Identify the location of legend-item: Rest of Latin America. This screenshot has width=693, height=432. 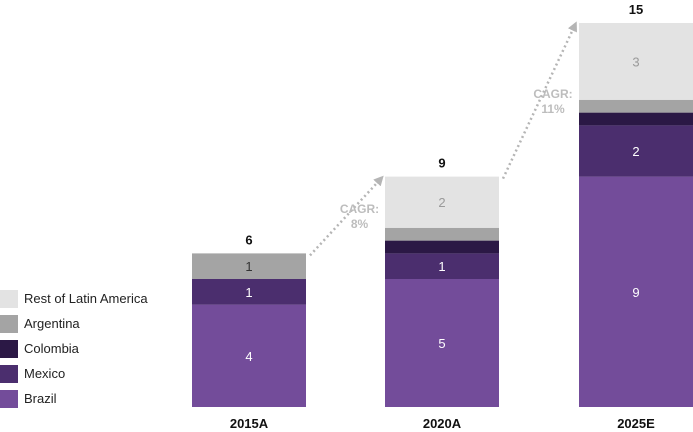
(74, 298).